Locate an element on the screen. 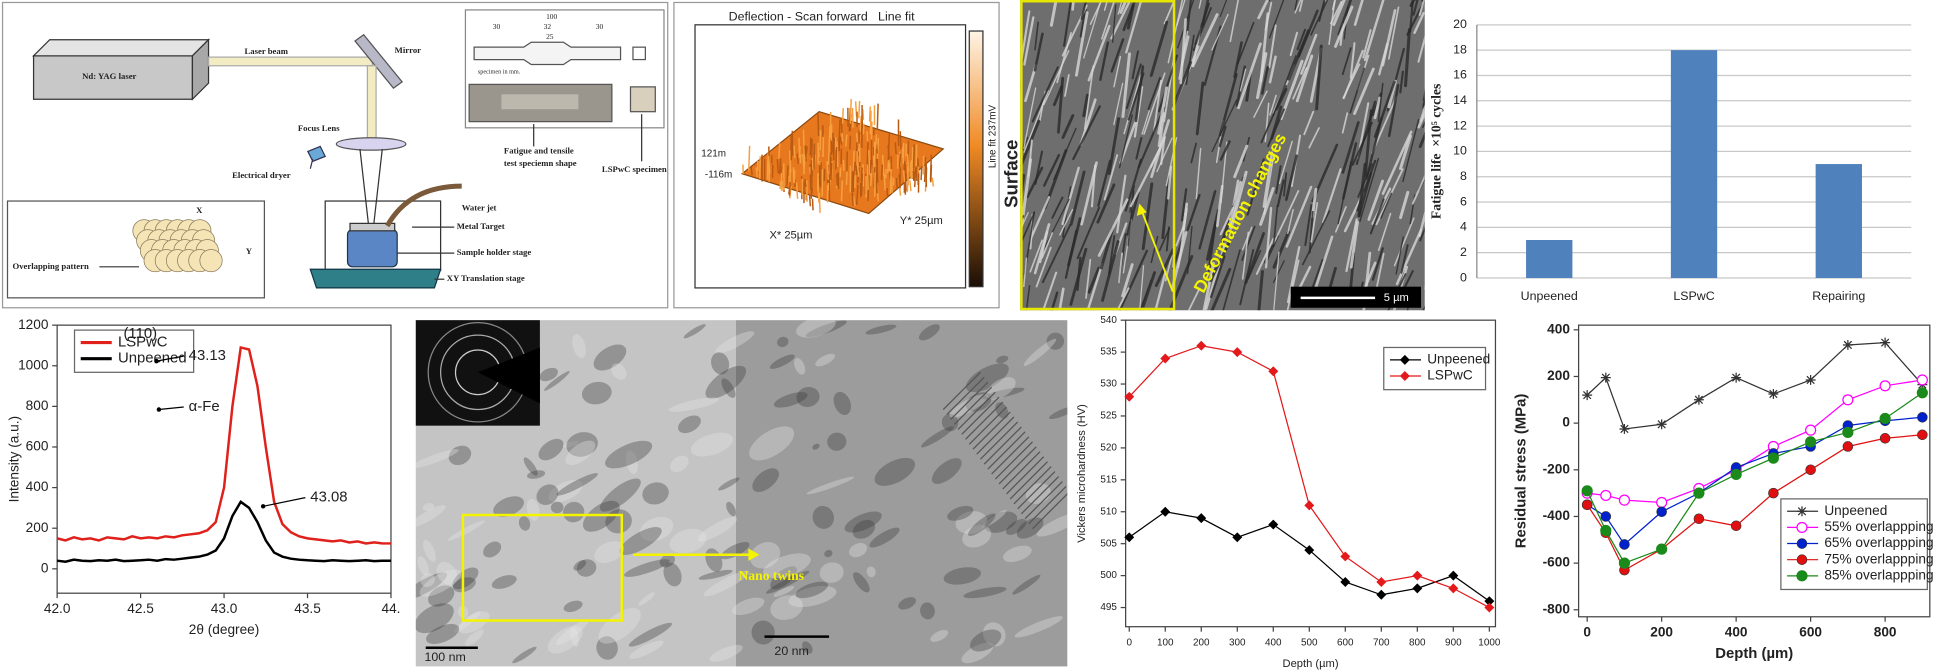 This screenshot has height=672, width=1946. arrow-head is located at coordinates (754, 554).